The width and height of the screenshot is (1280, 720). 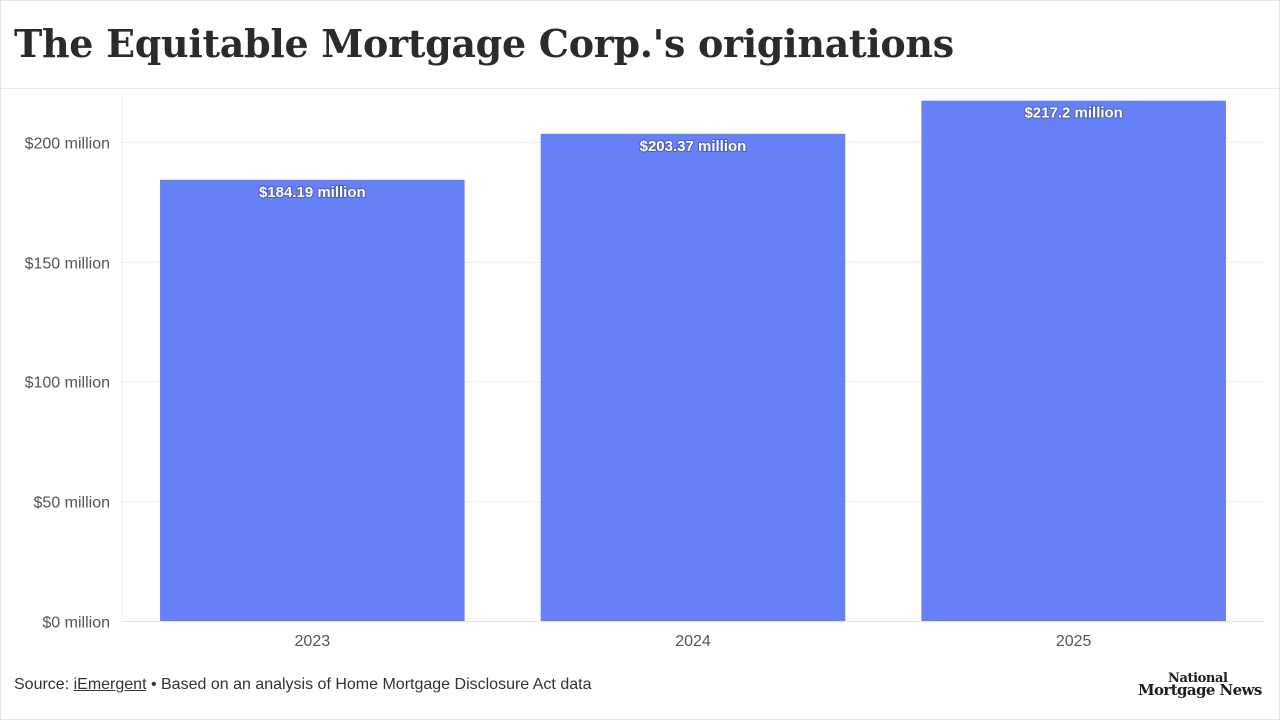 I want to click on national-mortgage-news-logo: National Mortgage News, so click(x=1203, y=685).